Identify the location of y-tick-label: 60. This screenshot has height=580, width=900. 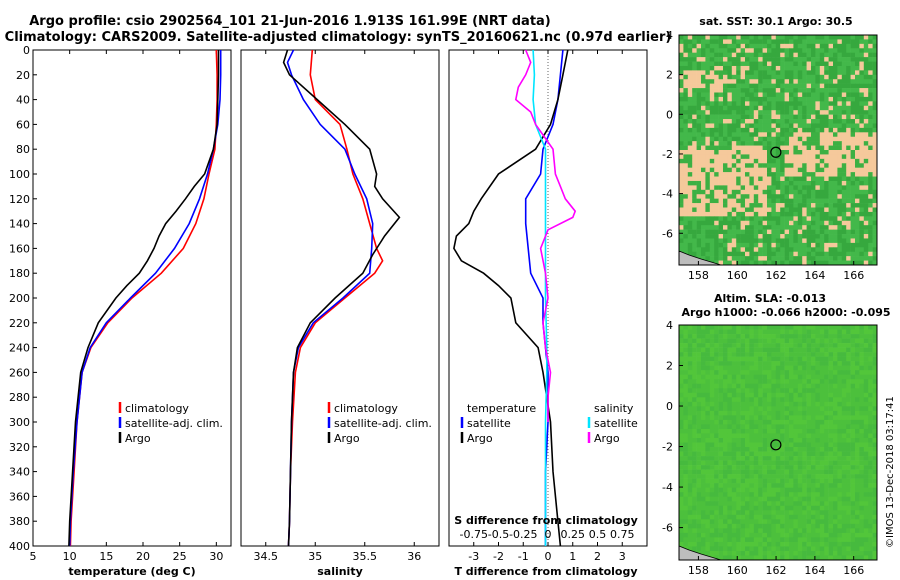
(23, 124).